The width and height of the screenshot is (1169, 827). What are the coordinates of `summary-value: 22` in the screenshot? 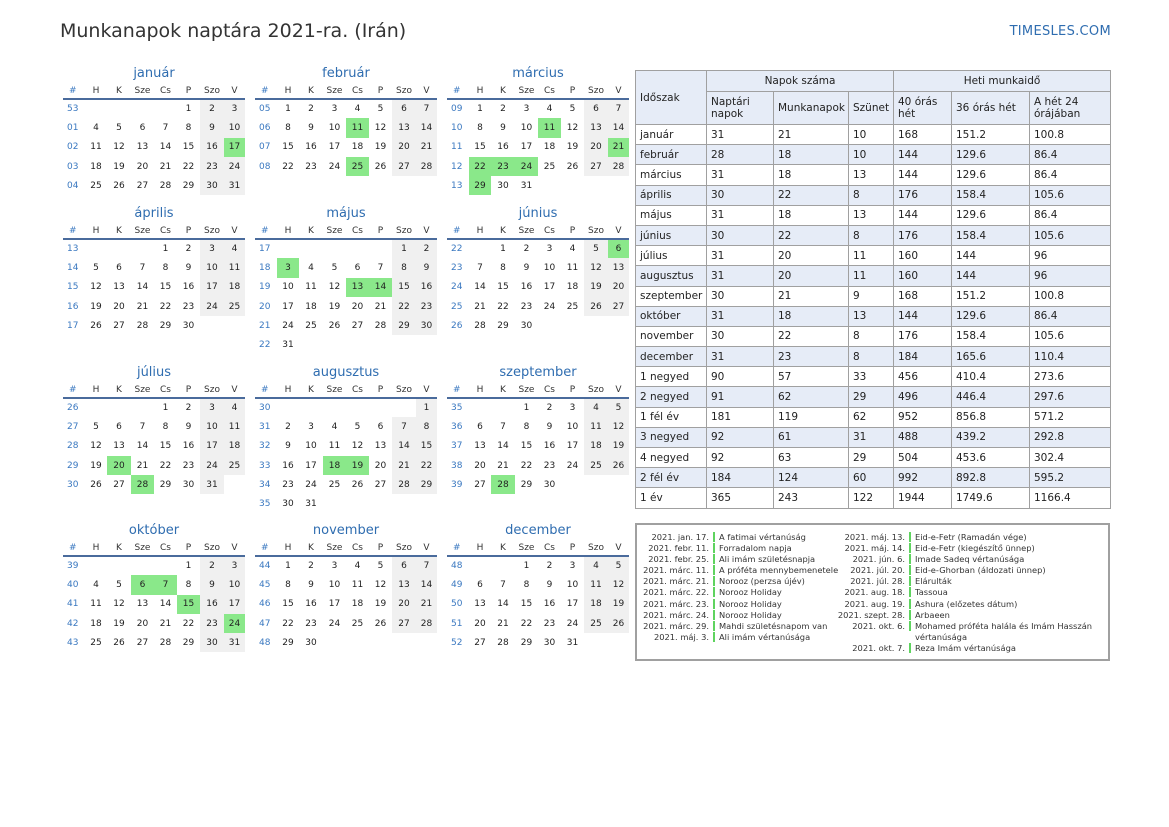 It's located at (811, 336).